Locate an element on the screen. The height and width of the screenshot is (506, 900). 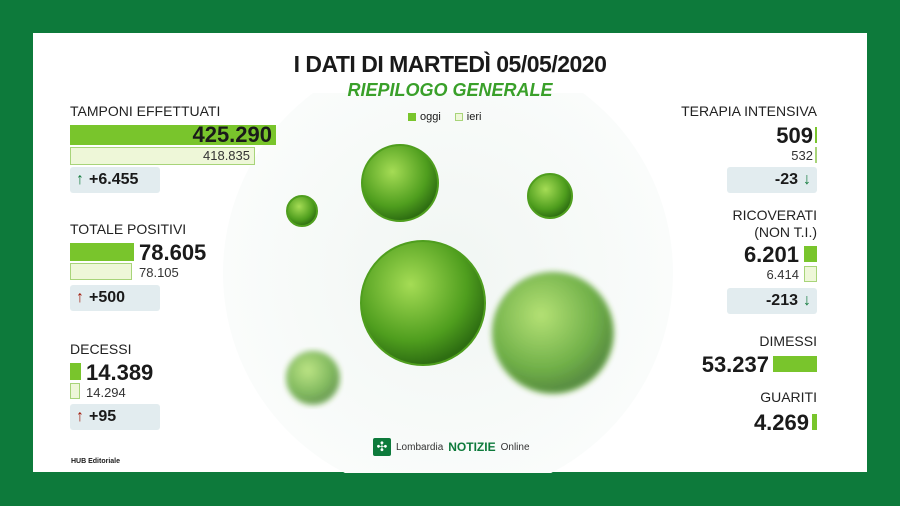
ti-yesterday-bar is located at coordinates (816, 155).